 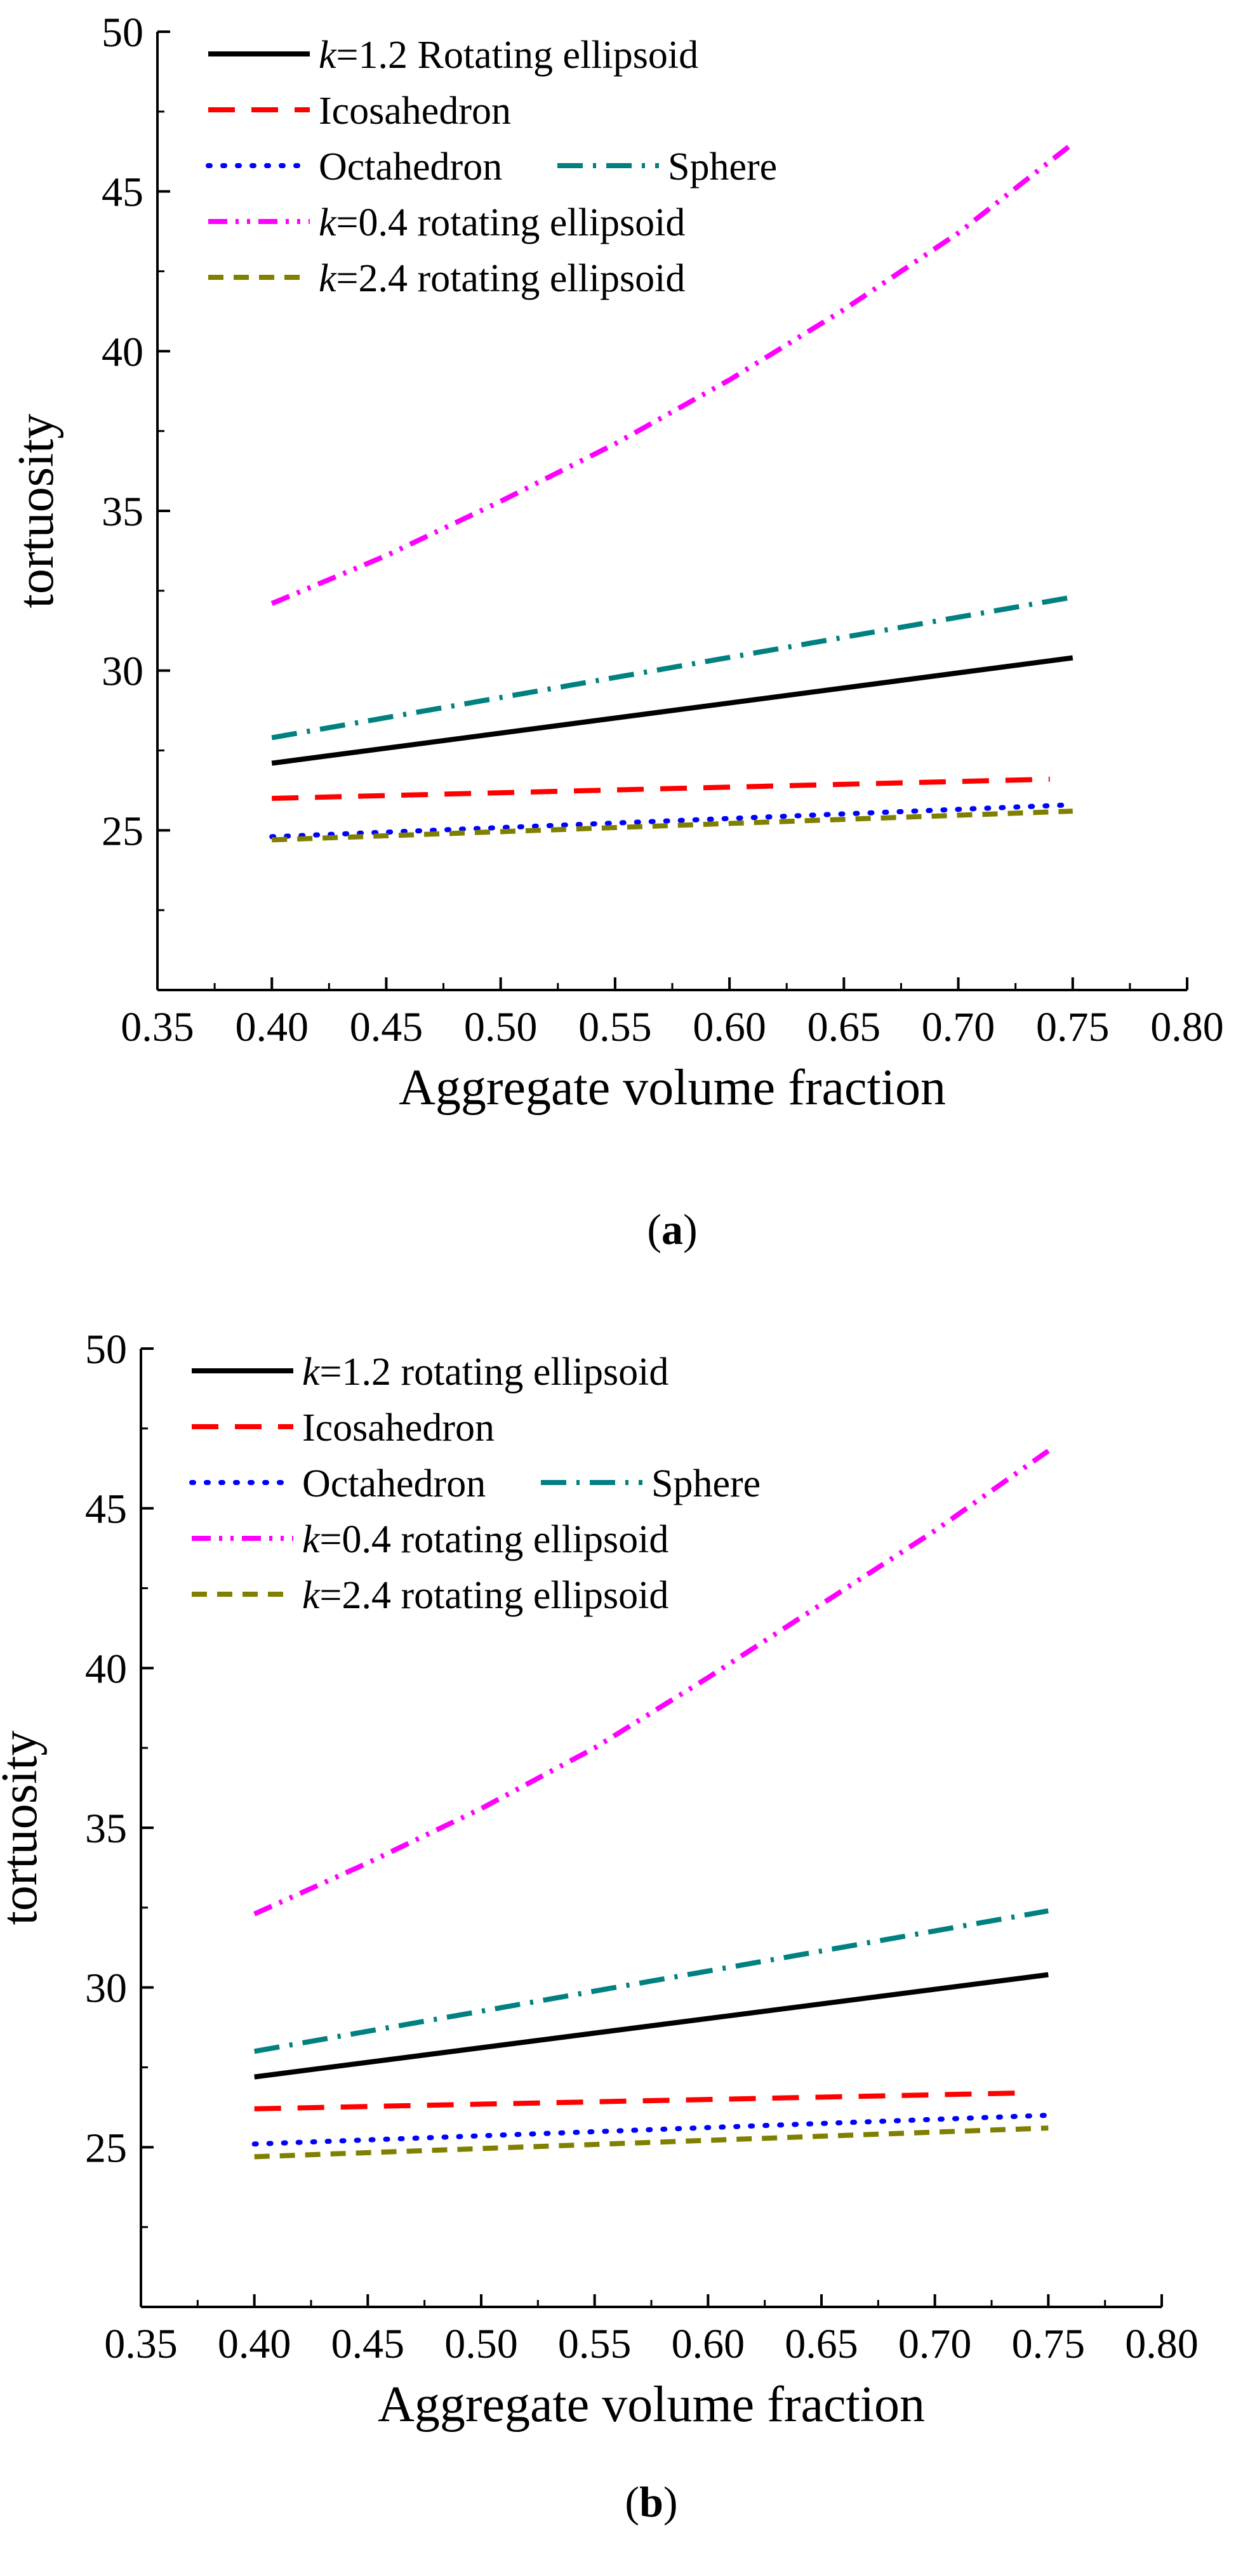 What do you see at coordinates (508, 56) in the screenshot?
I see `legend-label: k=1.2 Rotating ellipsoid` at bounding box center [508, 56].